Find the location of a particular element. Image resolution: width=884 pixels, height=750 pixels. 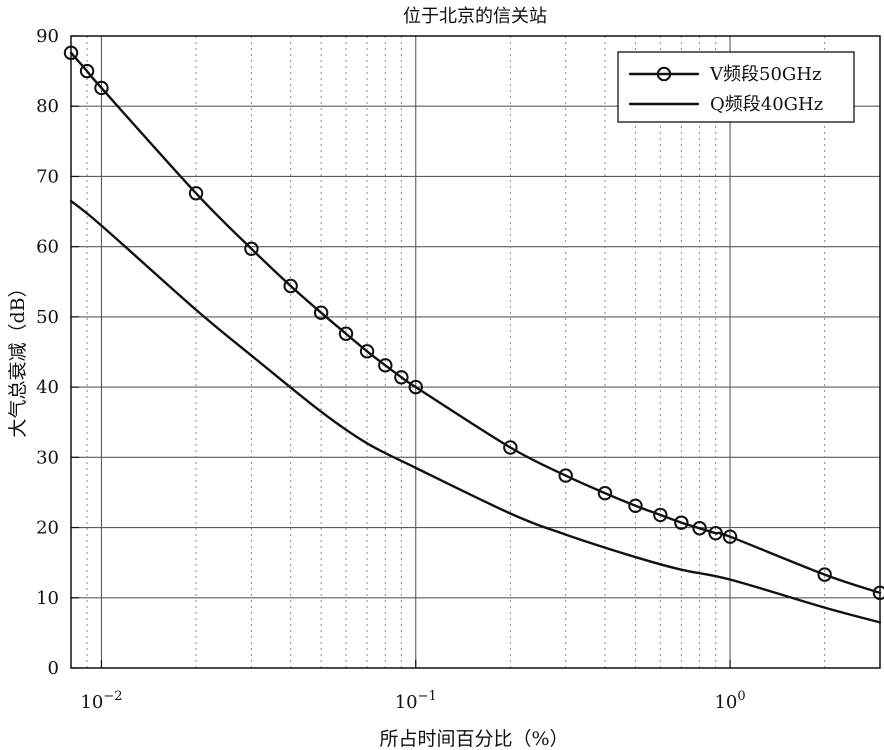

y-tick-label-0: 0 is located at coordinates (53, 668).